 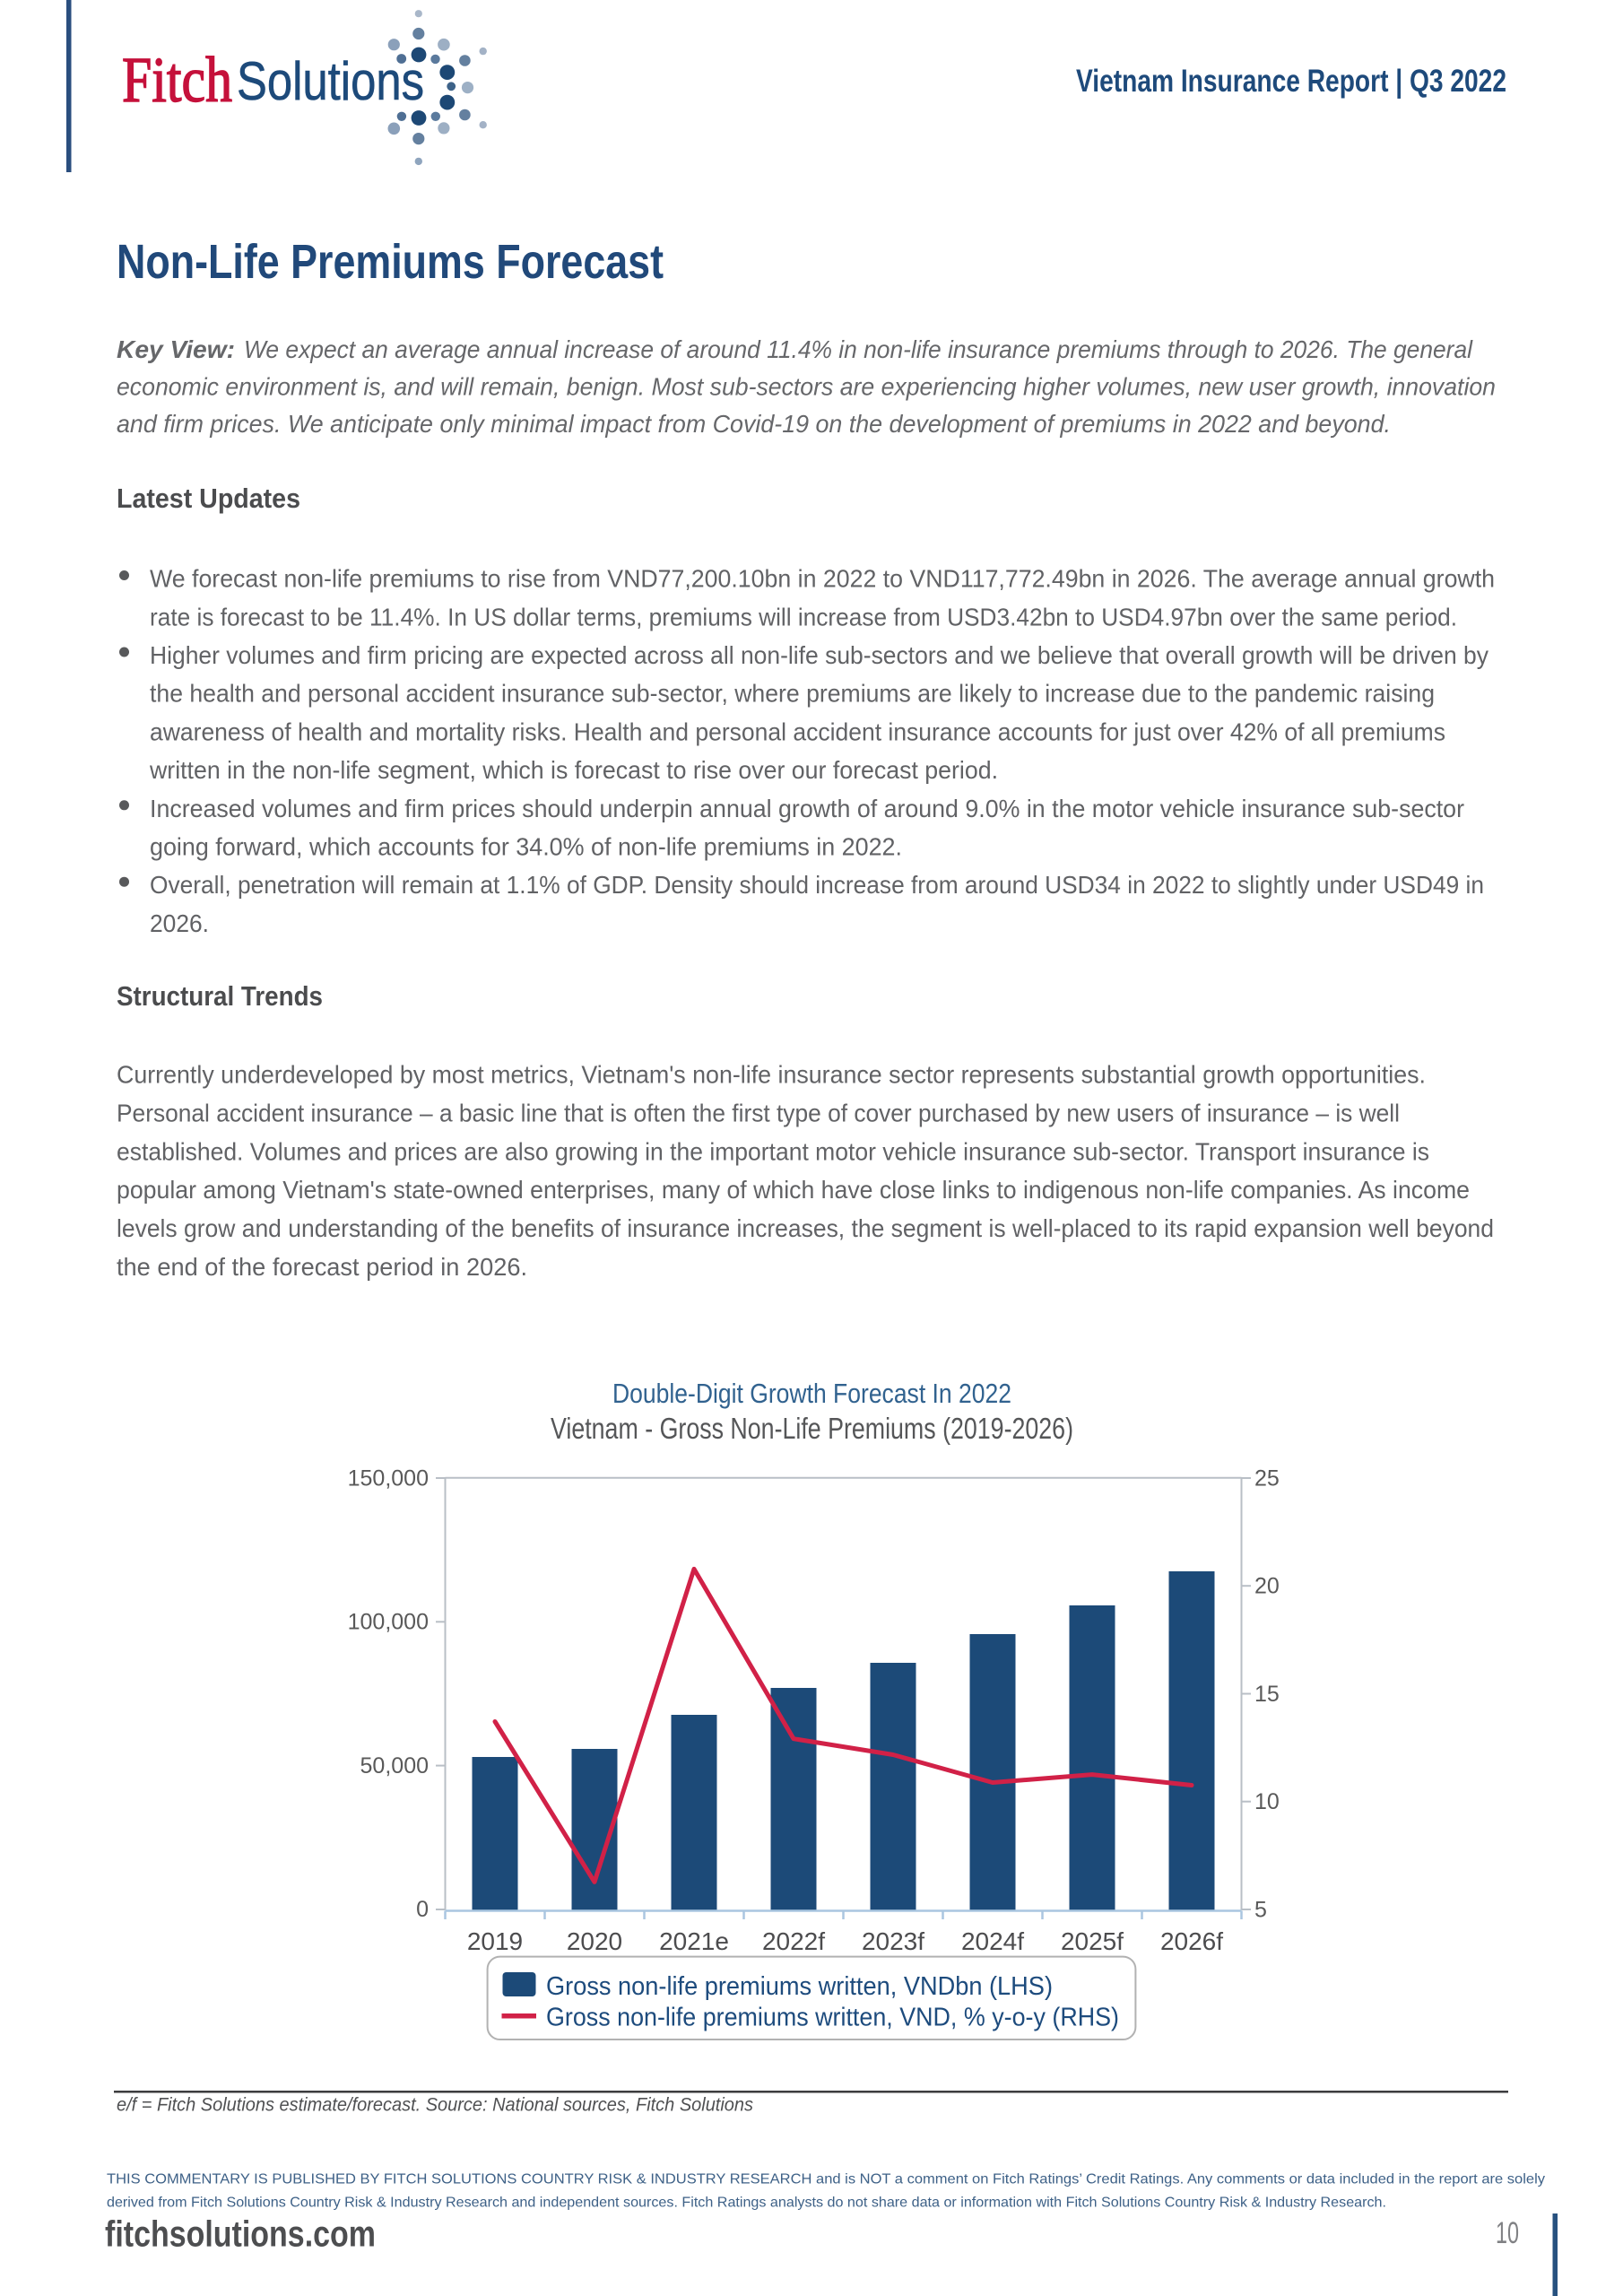 What do you see at coordinates (176, 349) in the screenshot?
I see `svg-text: Key View:` at bounding box center [176, 349].